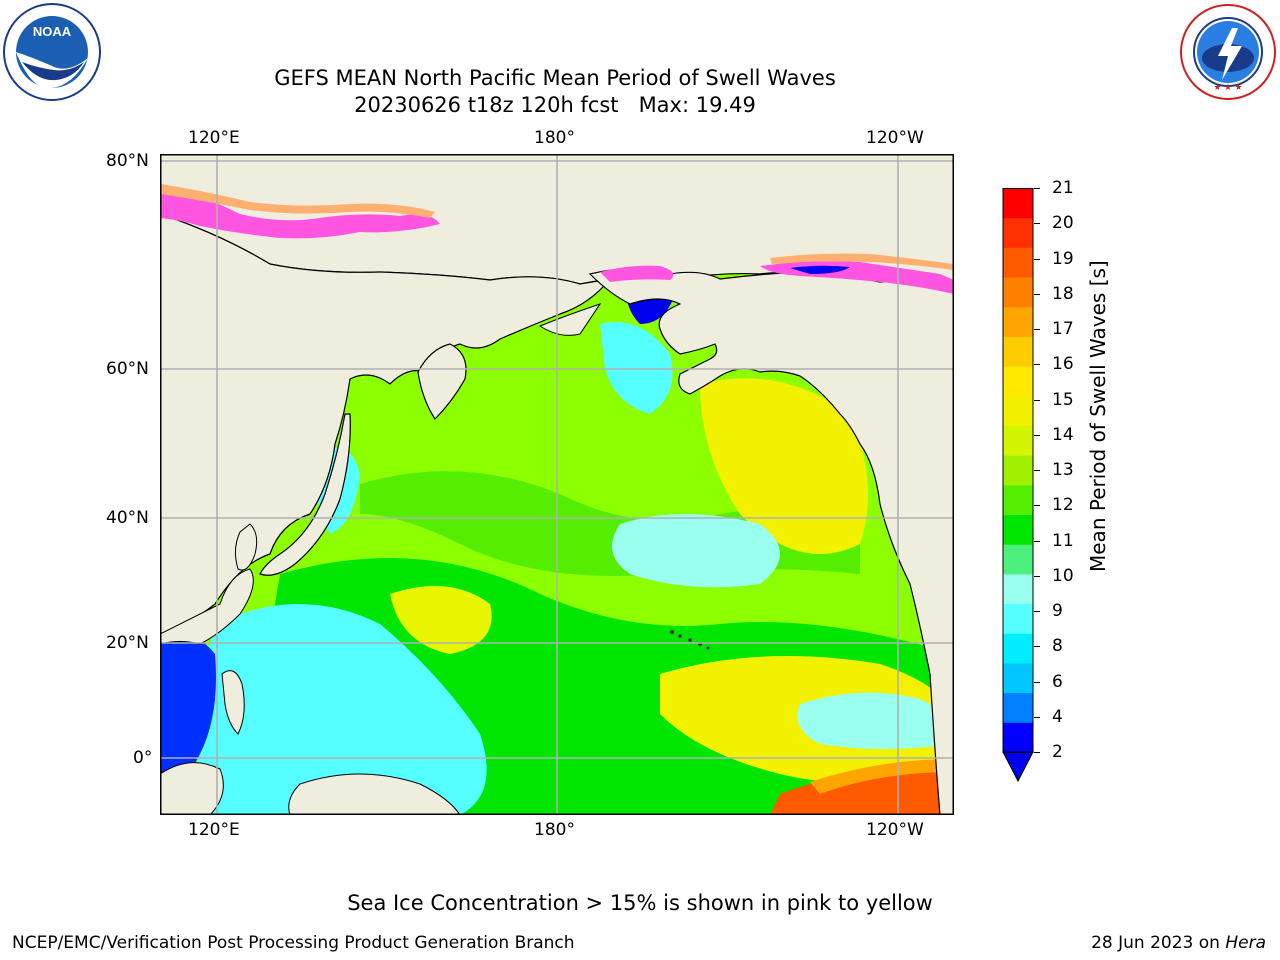  Describe the element at coordinates (52, 31) in the screenshot. I see `noaa-logo-text: NOAA` at that location.